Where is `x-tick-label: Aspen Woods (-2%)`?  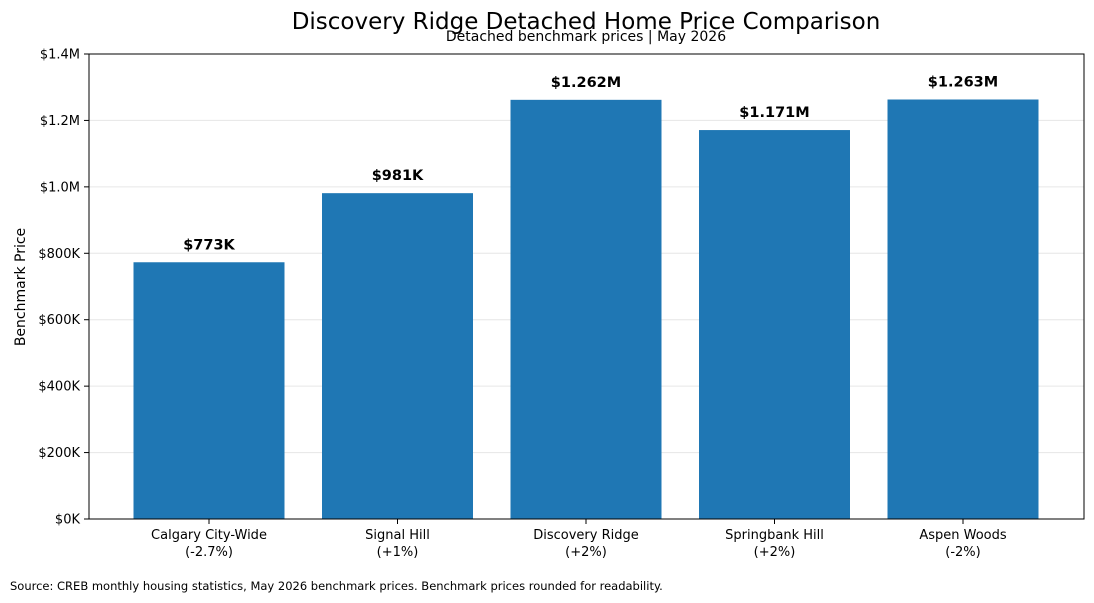
x-tick-label: Aspen Woods (-2%) is located at coordinates (963, 544).